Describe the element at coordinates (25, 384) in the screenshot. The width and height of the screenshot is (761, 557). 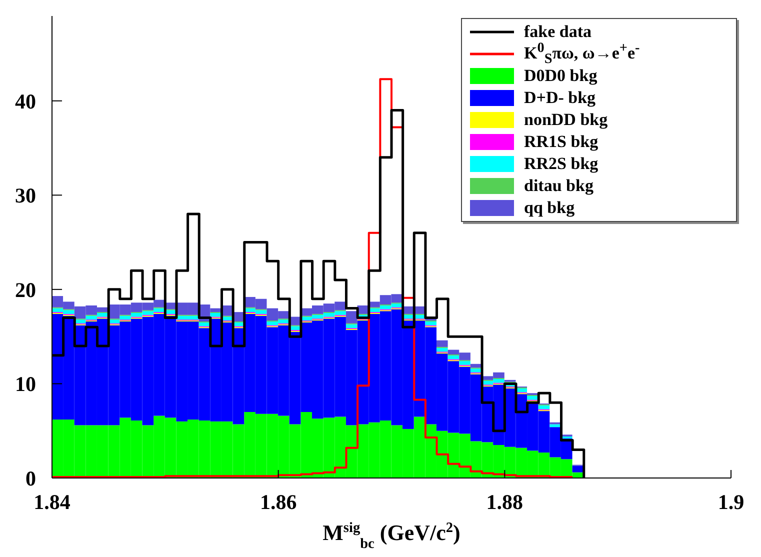
I see `y-tick-label: 10` at that location.